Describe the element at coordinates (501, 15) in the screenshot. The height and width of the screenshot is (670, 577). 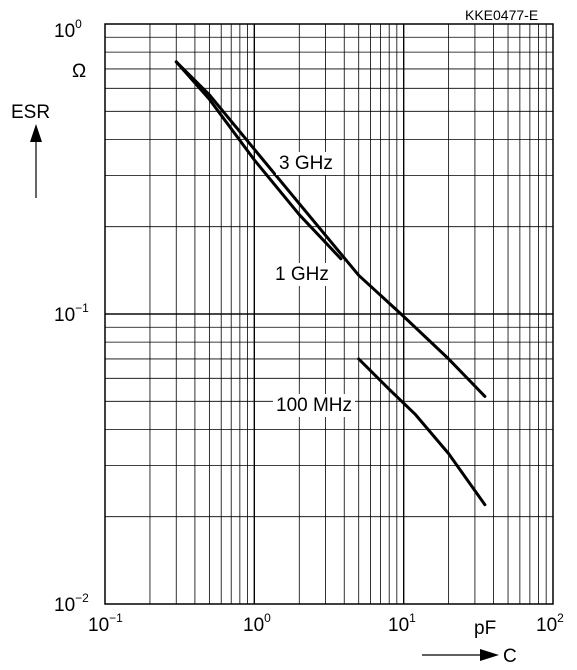
I see `chart-code: KKE0477-E` at that location.